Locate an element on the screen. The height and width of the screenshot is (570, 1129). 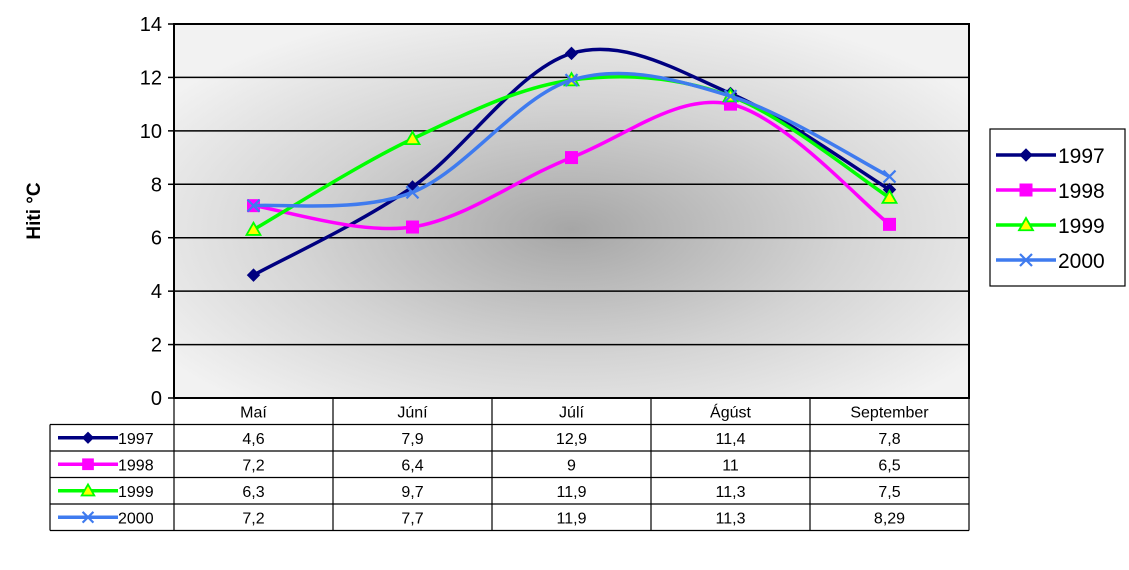
table-series-name: 1998 is located at coordinates (136, 465).